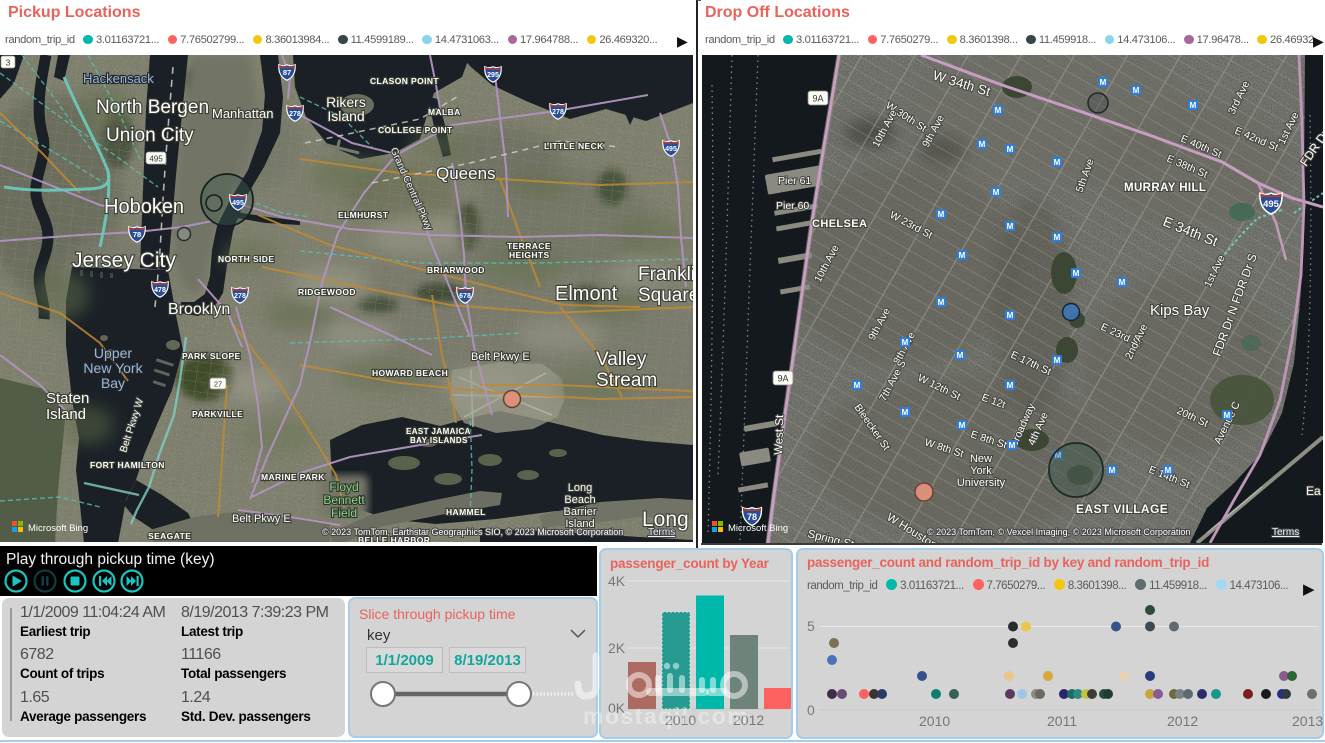 The height and width of the screenshot is (743, 1325). I want to click on svg-text: 678, so click(465, 296).